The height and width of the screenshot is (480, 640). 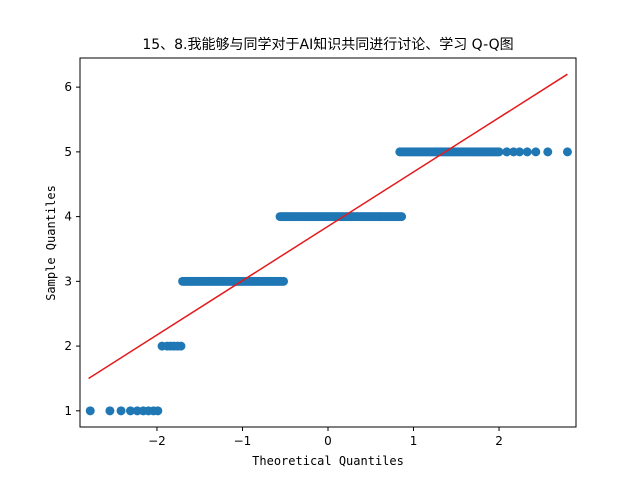 What do you see at coordinates (328, 441) in the screenshot?
I see `x-tick-label: 0` at bounding box center [328, 441].